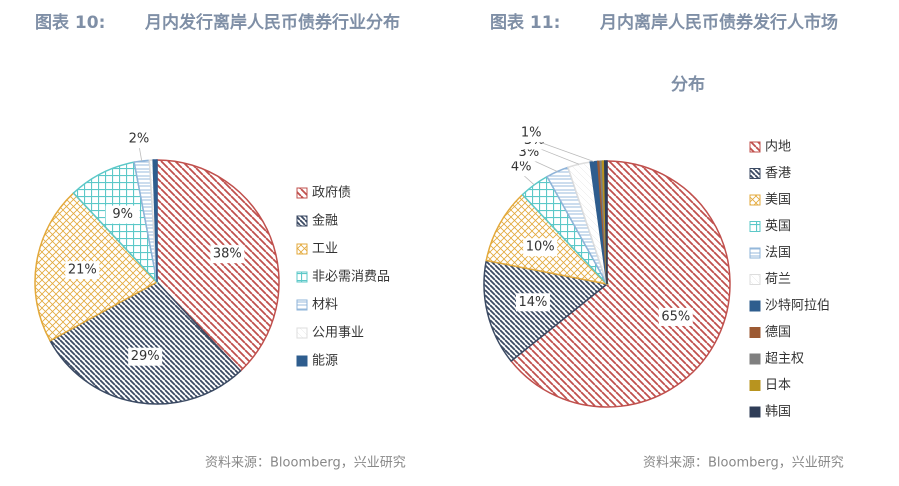 Image resolution: width=899 pixels, height=486 pixels. I want to click on data-label: 21%, so click(82, 270).